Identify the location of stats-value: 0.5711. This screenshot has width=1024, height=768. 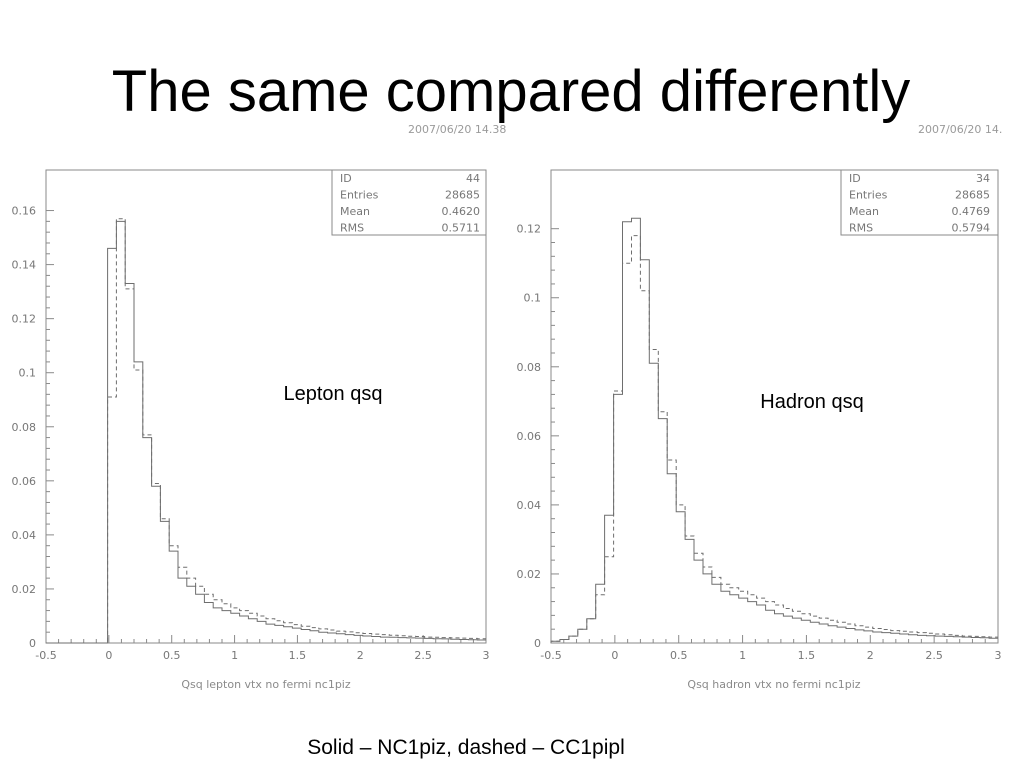
(461, 228).